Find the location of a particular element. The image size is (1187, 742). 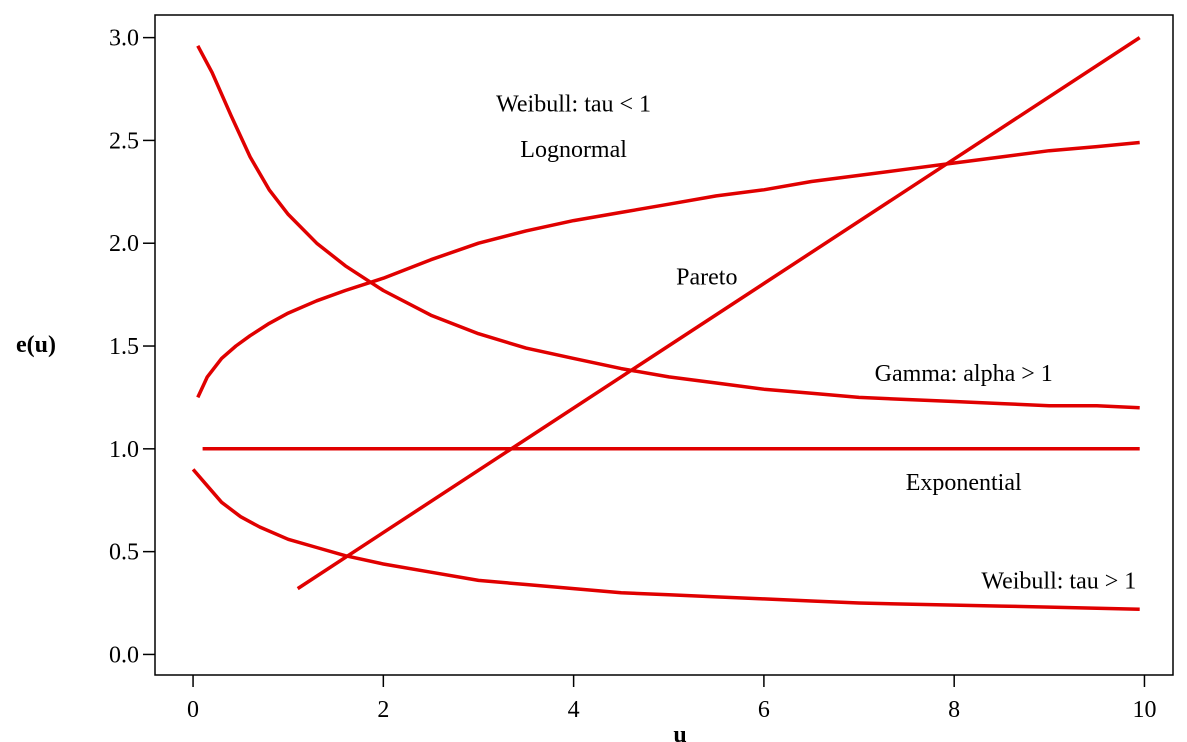

curve-annotation: Pareto is located at coordinates (706, 277).